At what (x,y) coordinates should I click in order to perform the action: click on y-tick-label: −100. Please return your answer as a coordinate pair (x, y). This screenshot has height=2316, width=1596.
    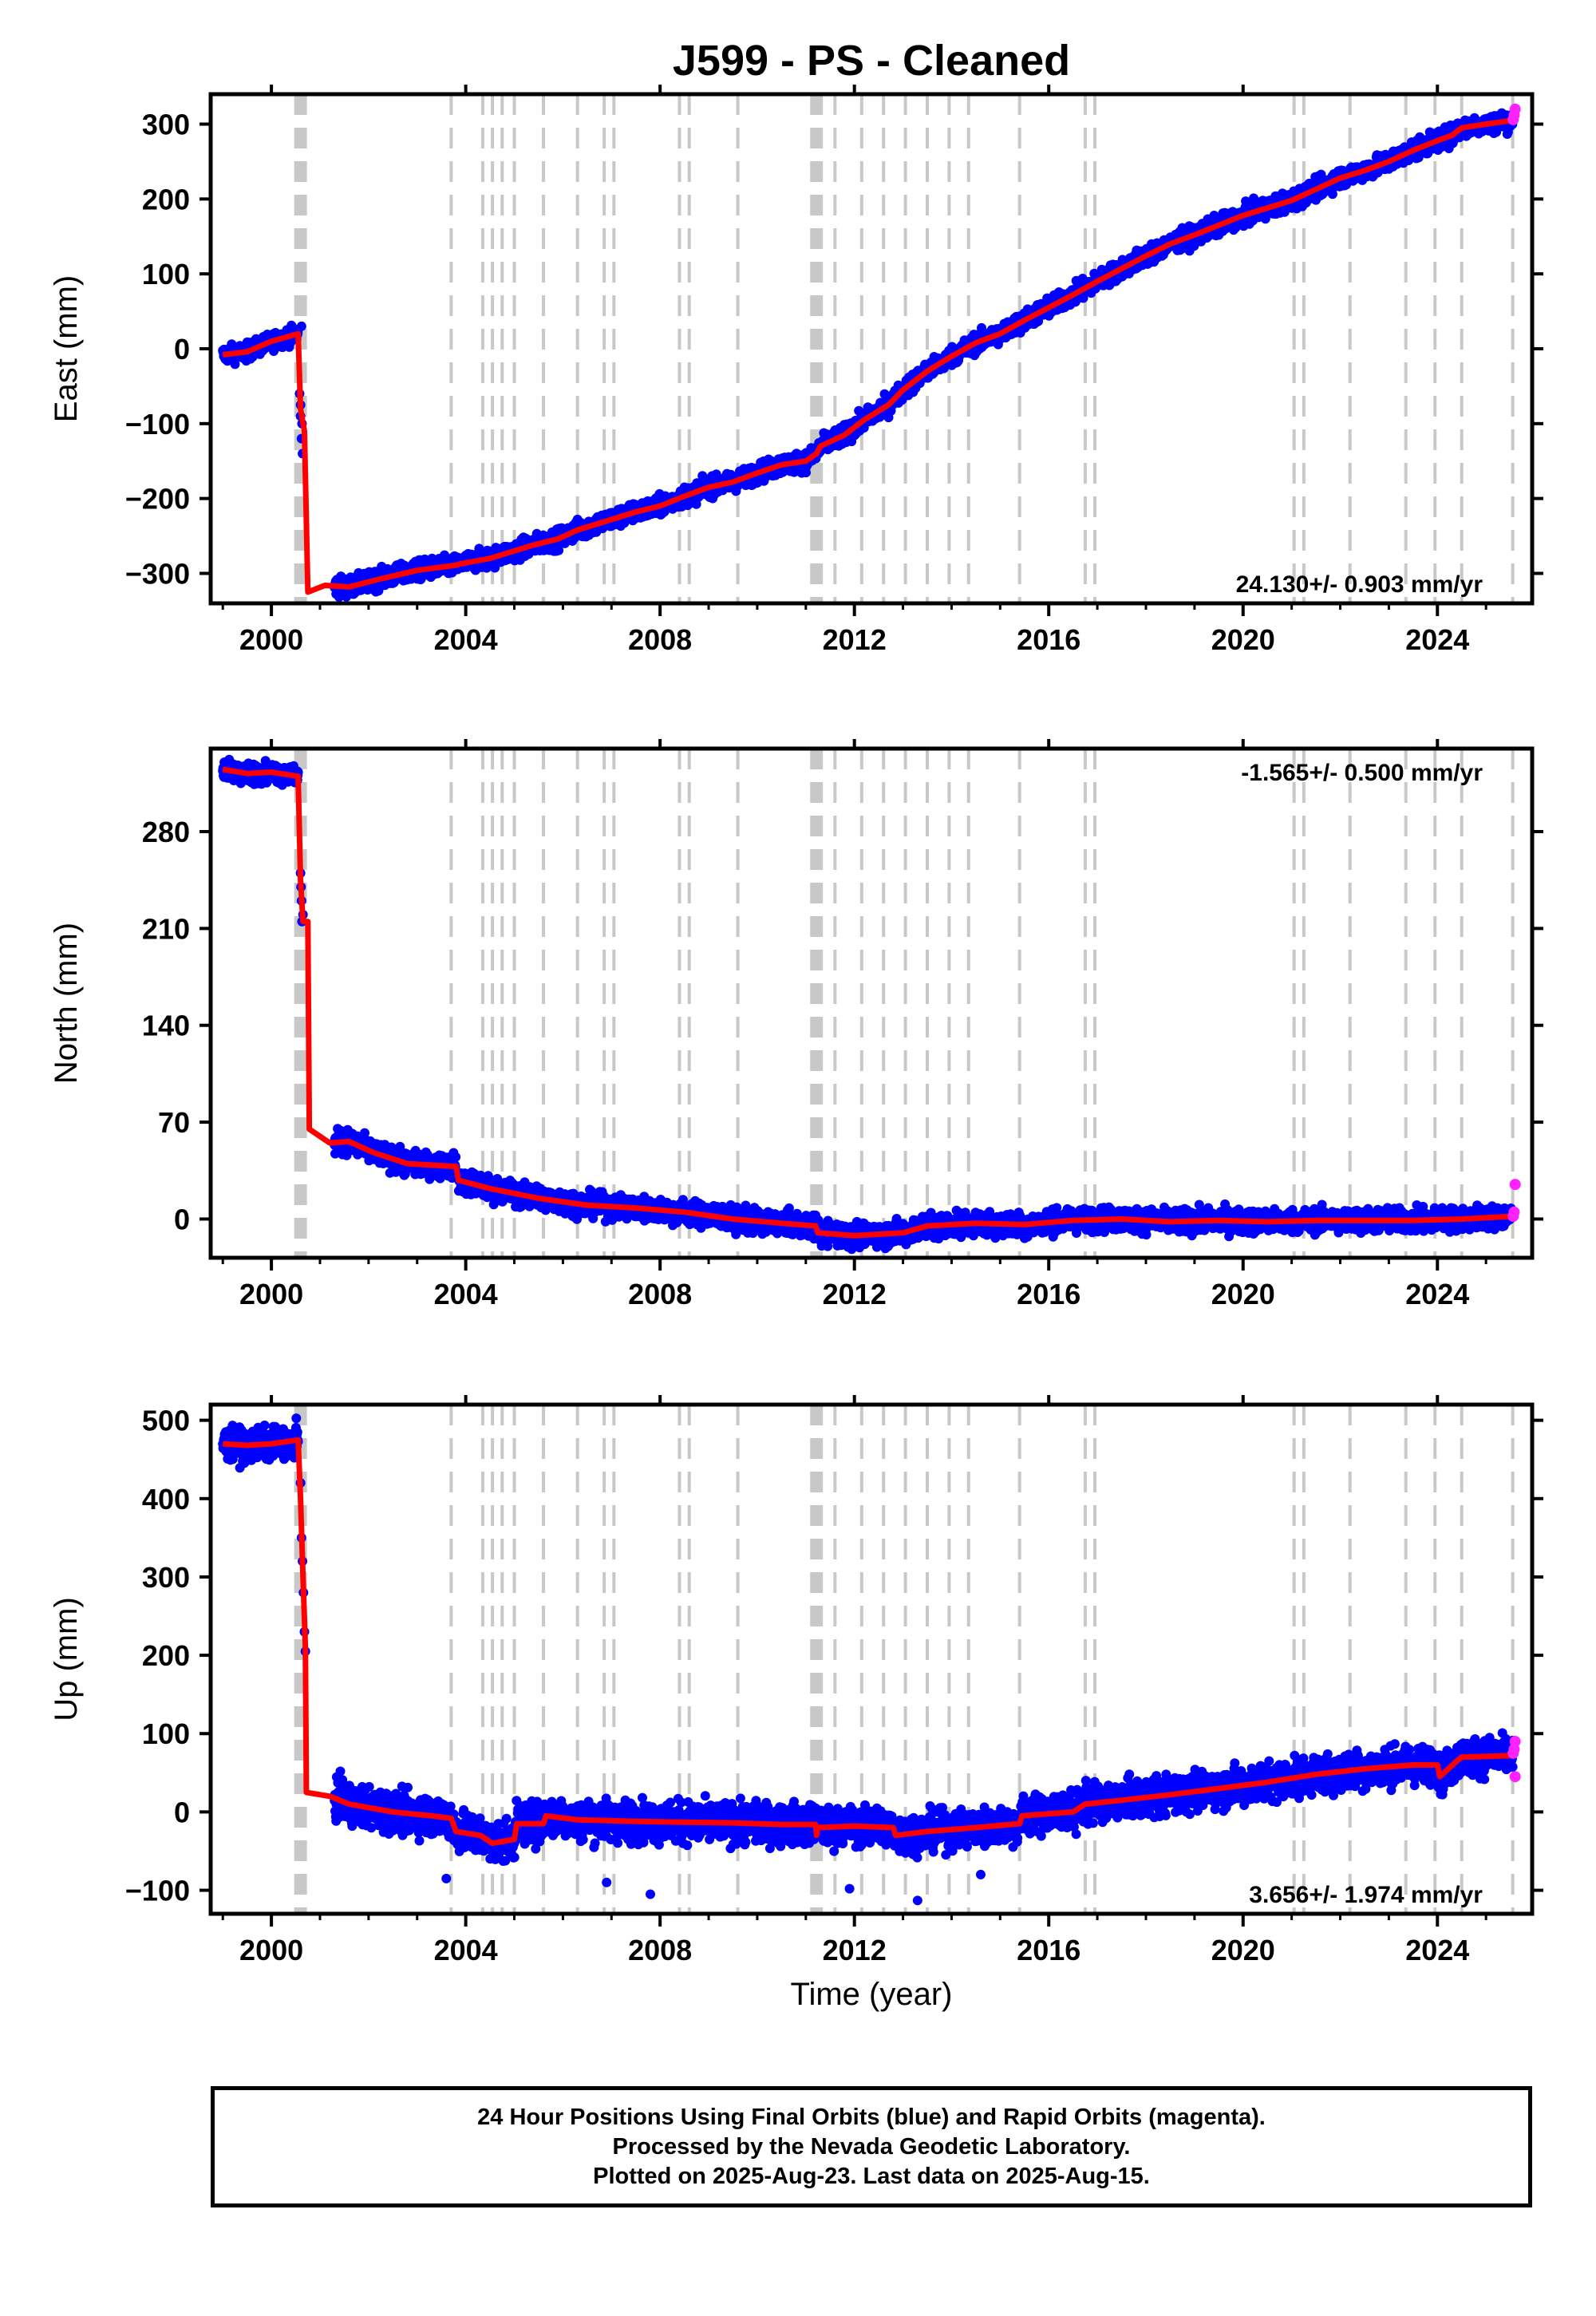
    Looking at the image, I should click on (157, 424).